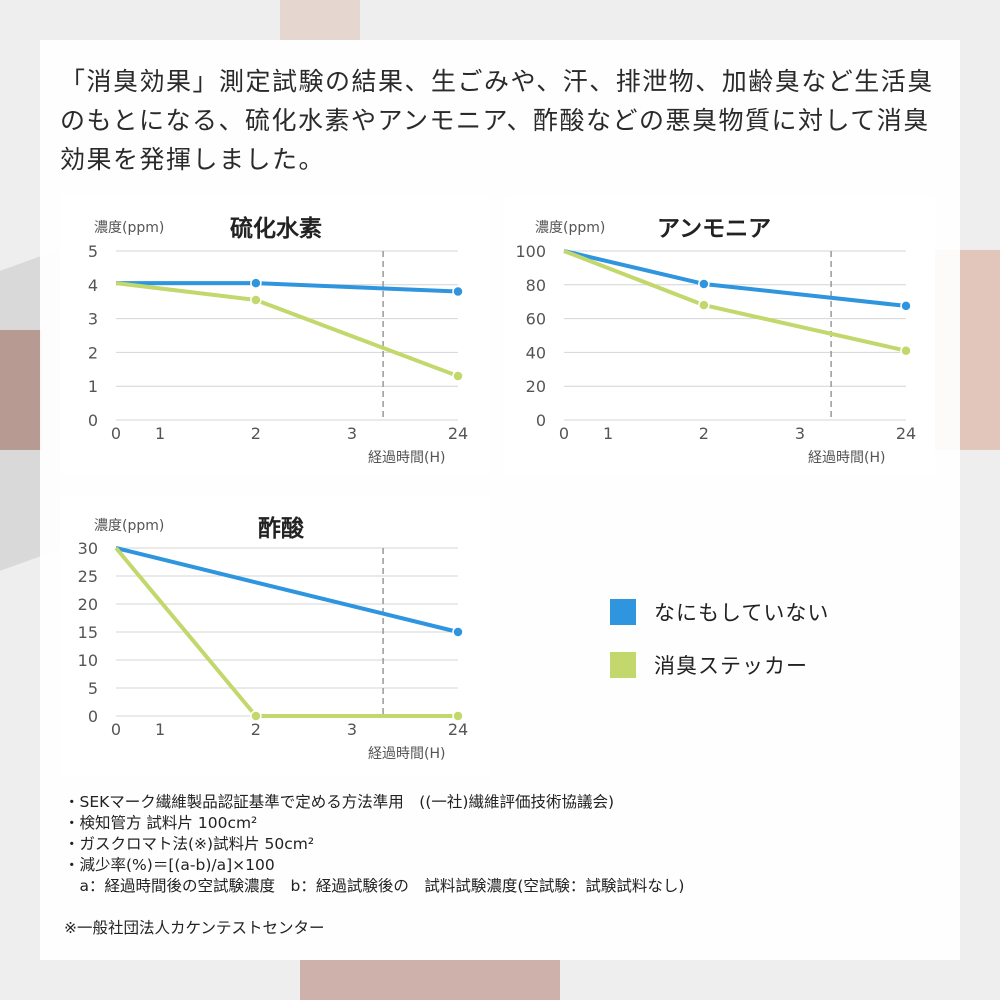 Image resolution: width=1000 pixels, height=1000 pixels. Describe the element at coordinates (714, 229) in the screenshot. I see `chart-title: アンモニア` at that location.